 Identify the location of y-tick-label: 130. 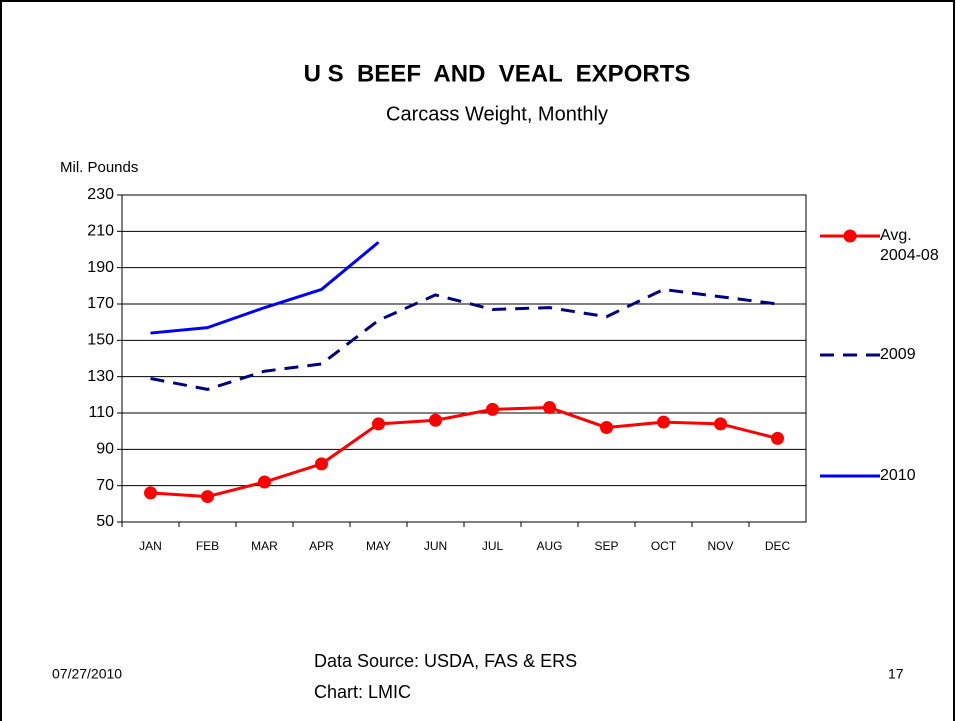
(100, 376).